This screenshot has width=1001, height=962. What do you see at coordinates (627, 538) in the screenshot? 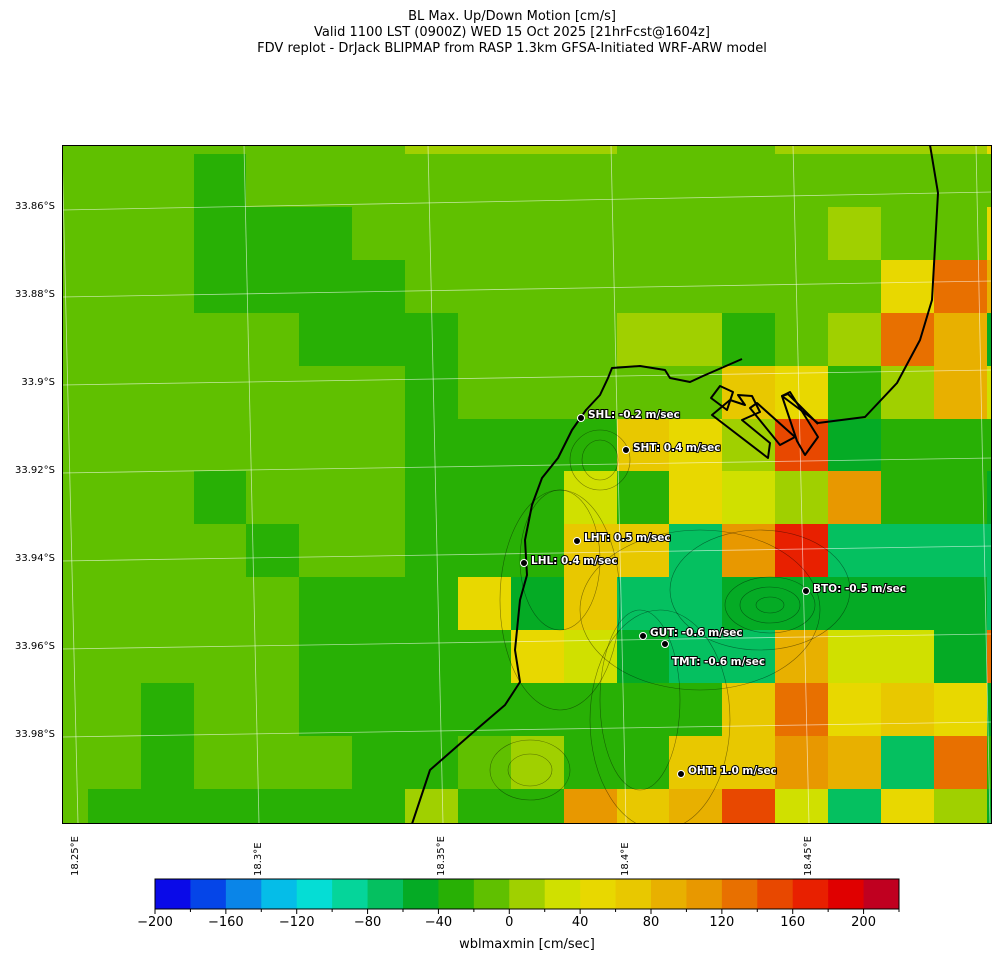
I see `station-label: LHT: 0.5 m/sec` at bounding box center [627, 538].